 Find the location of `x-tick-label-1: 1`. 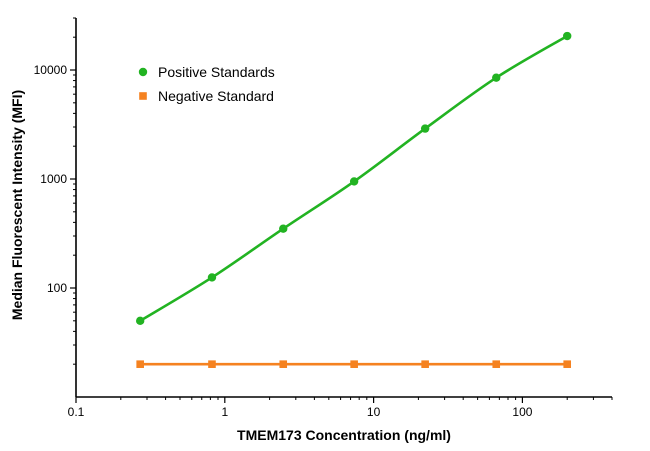

x-tick-label-1: 1 is located at coordinates (224, 412).